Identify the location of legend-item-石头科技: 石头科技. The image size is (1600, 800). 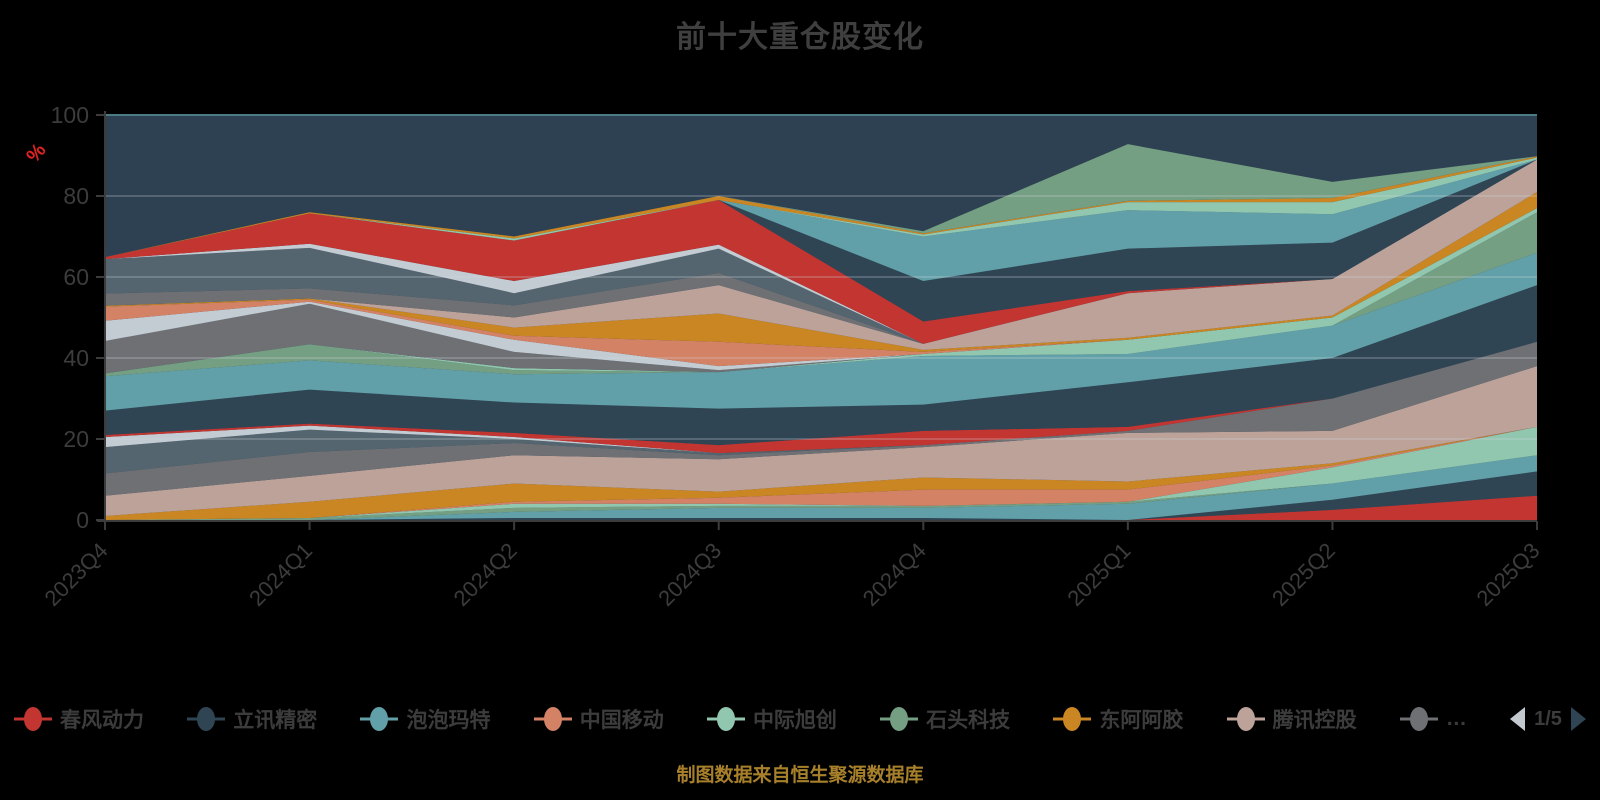
(945, 719).